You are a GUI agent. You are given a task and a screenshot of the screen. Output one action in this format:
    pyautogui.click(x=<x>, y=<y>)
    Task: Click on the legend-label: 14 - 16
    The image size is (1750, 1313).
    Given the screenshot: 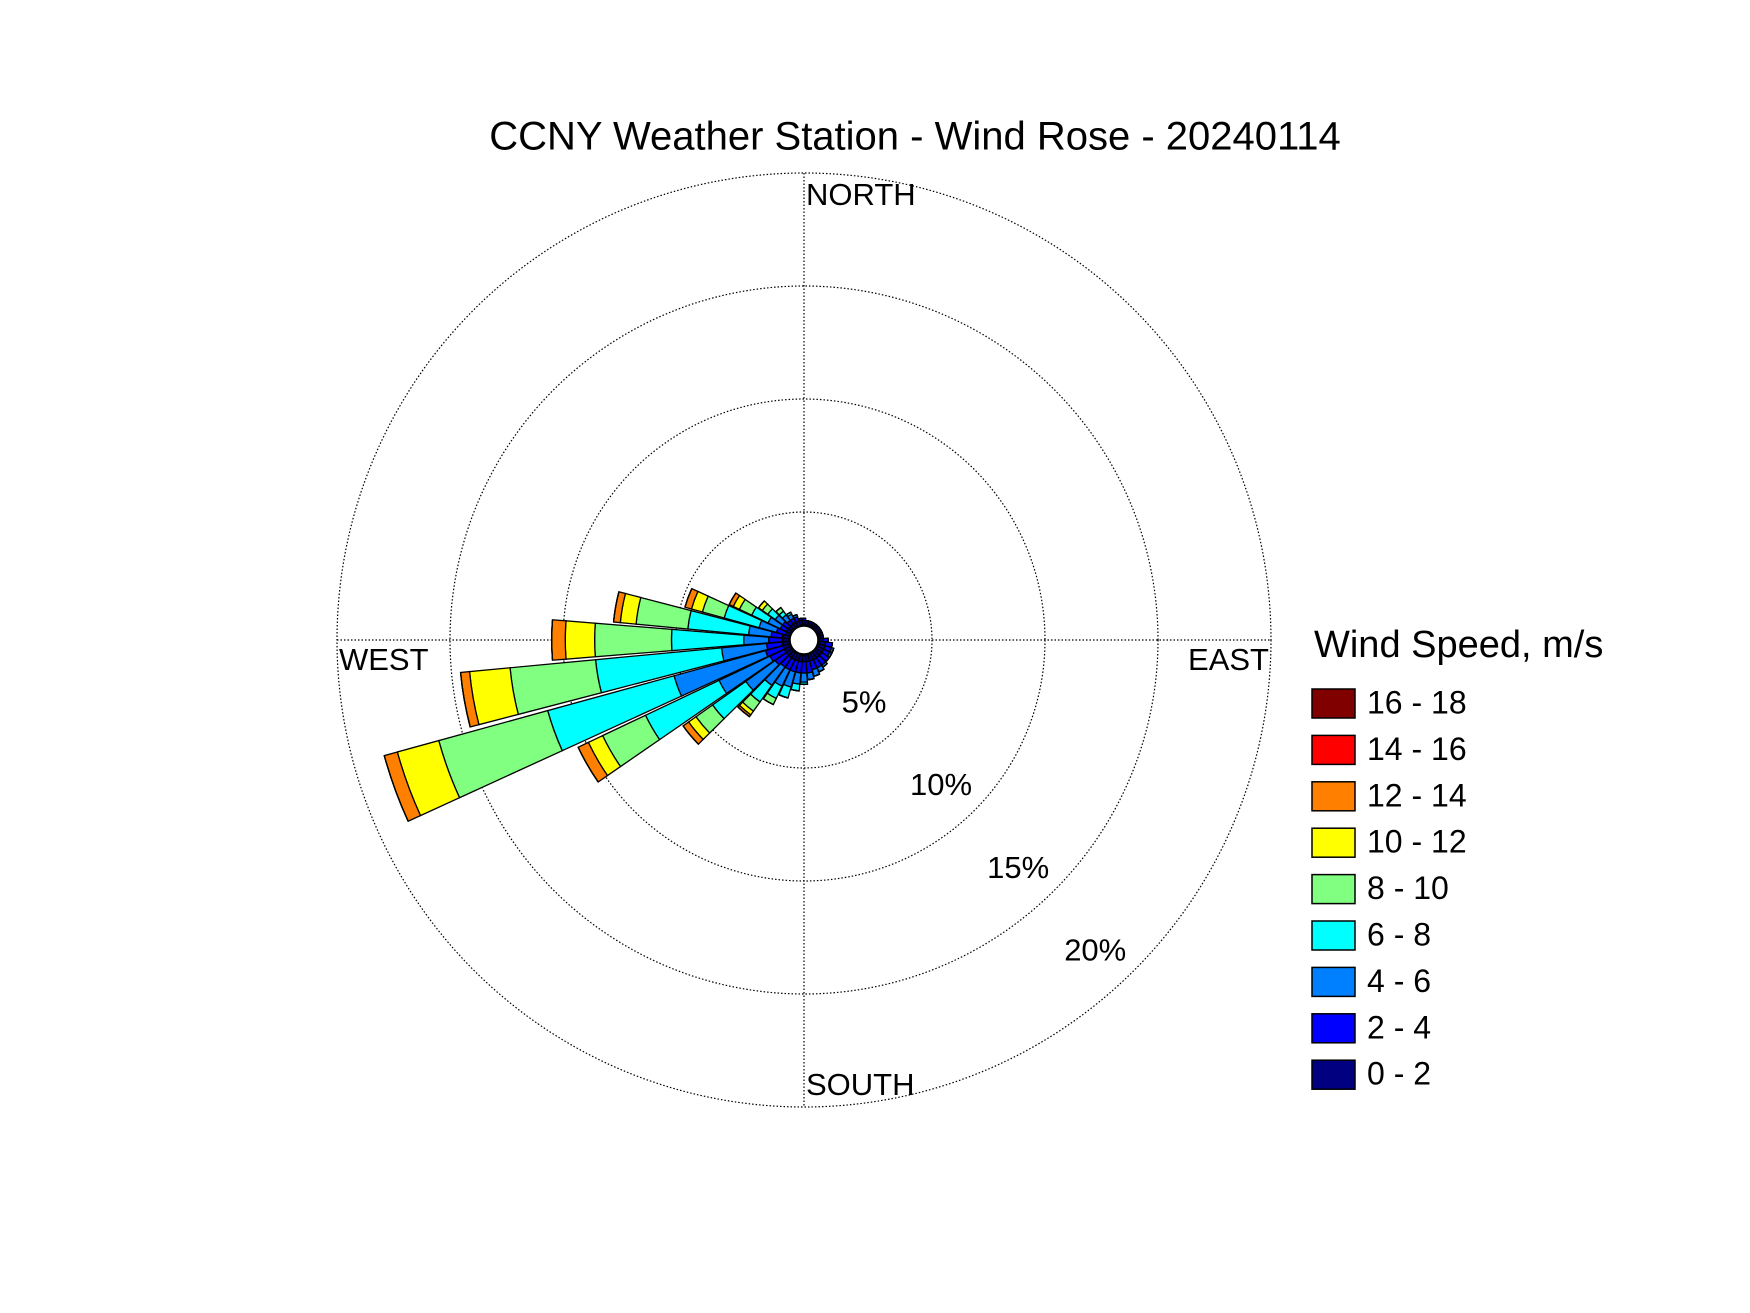 What is the action you would take?
    pyautogui.click(x=1417, y=749)
    